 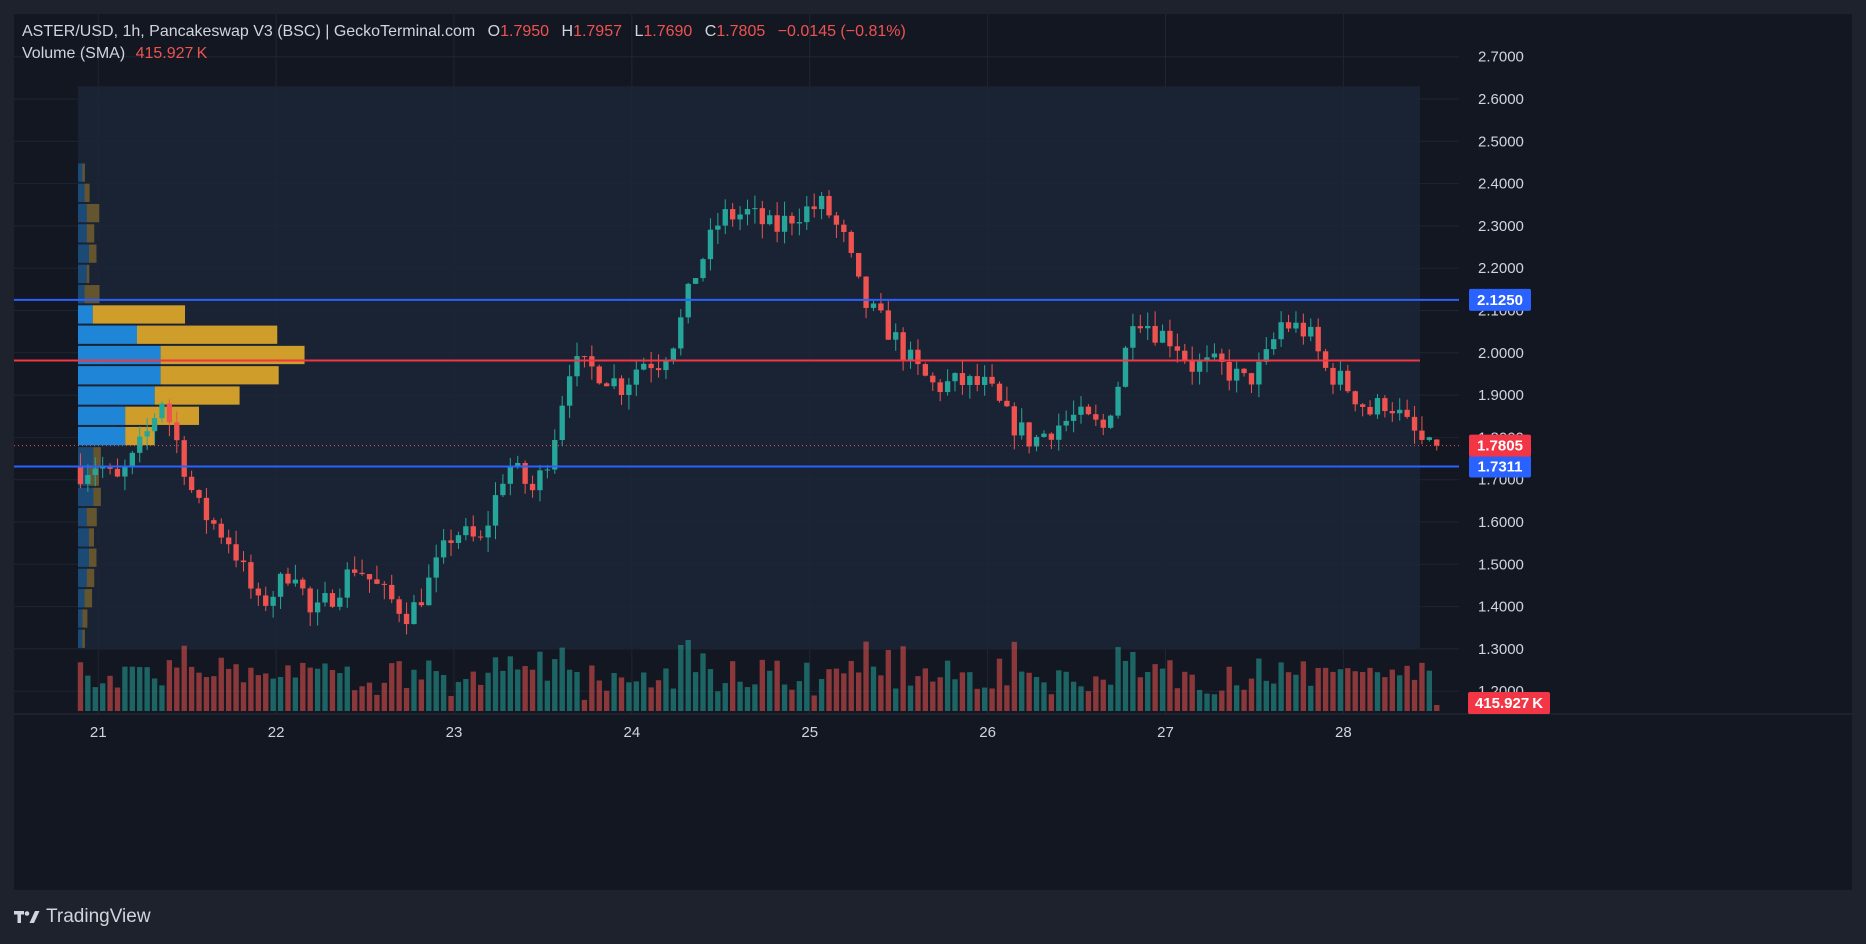 What do you see at coordinates (1501, 141) in the screenshot?
I see `price-tick-label: 2.5000` at bounding box center [1501, 141].